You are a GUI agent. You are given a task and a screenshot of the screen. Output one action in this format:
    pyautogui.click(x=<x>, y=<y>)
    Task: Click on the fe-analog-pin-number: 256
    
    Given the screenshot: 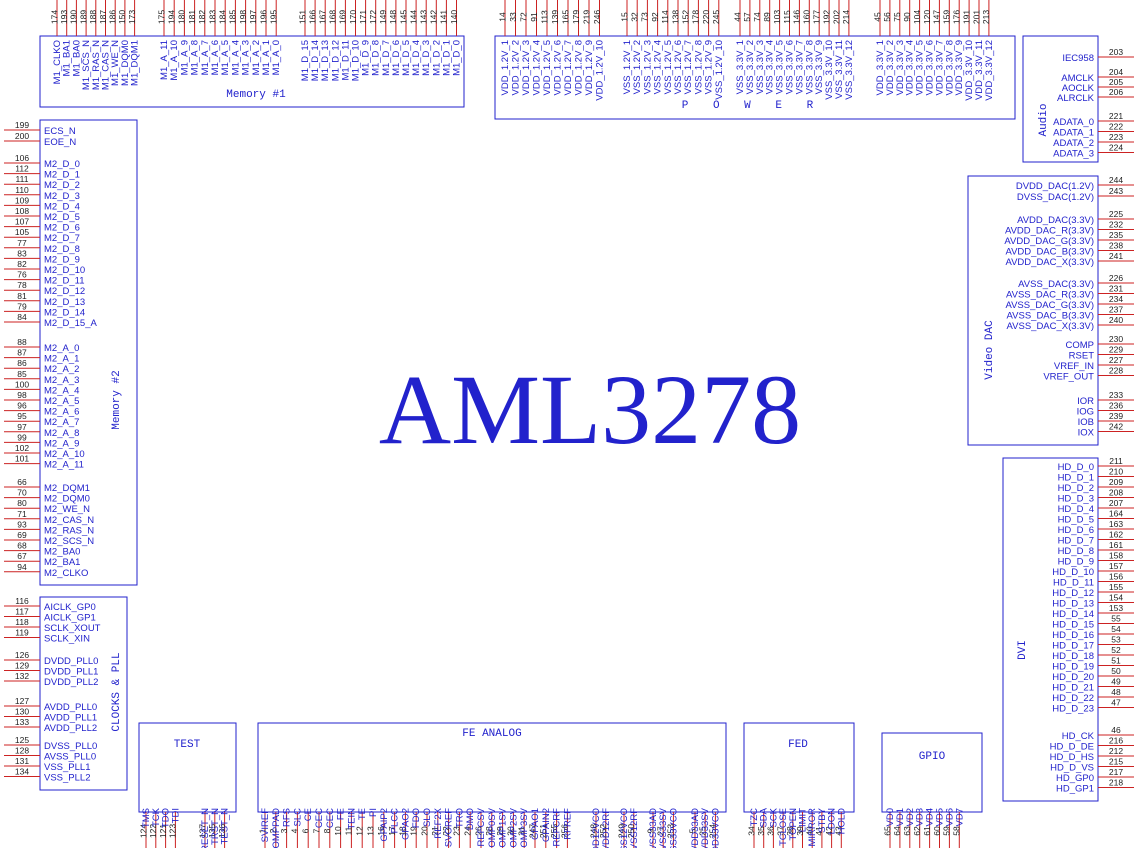 What is the action you would take?
    pyautogui.click(x=565, y=831)
    